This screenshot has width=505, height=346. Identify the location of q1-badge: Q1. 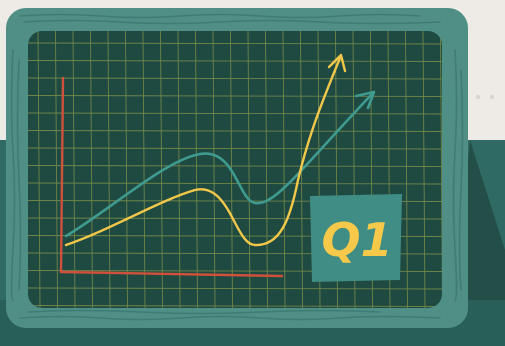
(356, 238).